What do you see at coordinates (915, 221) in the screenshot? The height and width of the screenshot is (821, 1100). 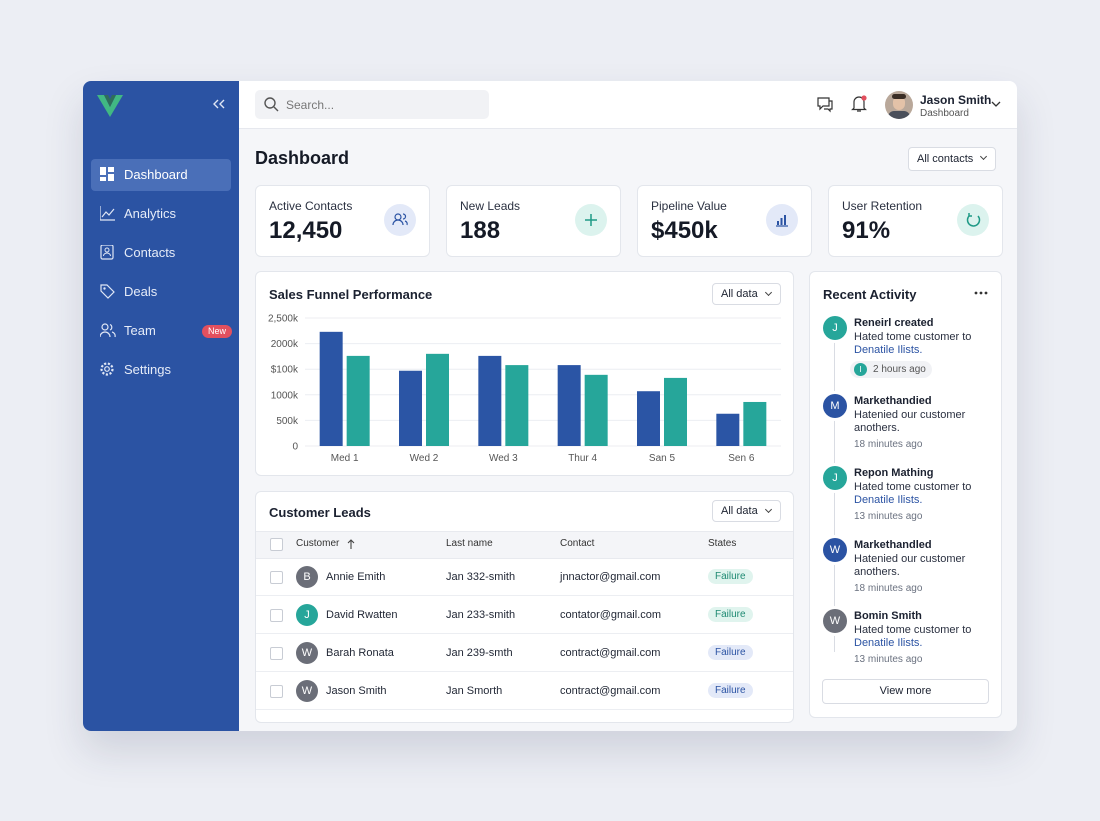 I see `stat-card: User Retention 91%` at bounding box center [915, 221].